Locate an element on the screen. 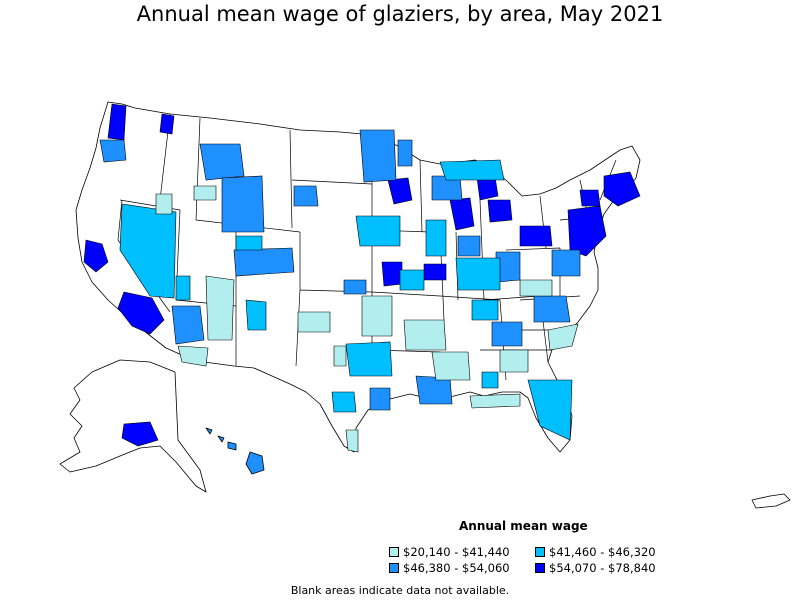 The image size is (800, 600). legend-label-2: $41,460 - $46,320 is located at coordinates (602, 552).